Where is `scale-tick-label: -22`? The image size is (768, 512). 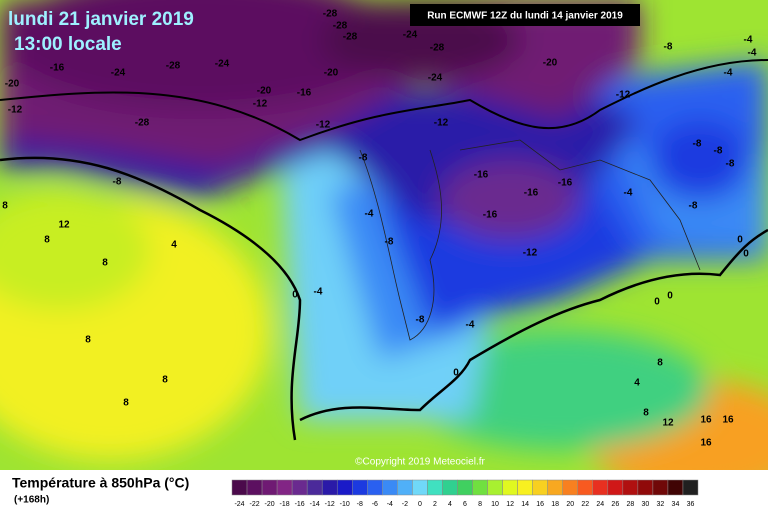
scale-tick-label: -22 is located at coordinates (254, 504).